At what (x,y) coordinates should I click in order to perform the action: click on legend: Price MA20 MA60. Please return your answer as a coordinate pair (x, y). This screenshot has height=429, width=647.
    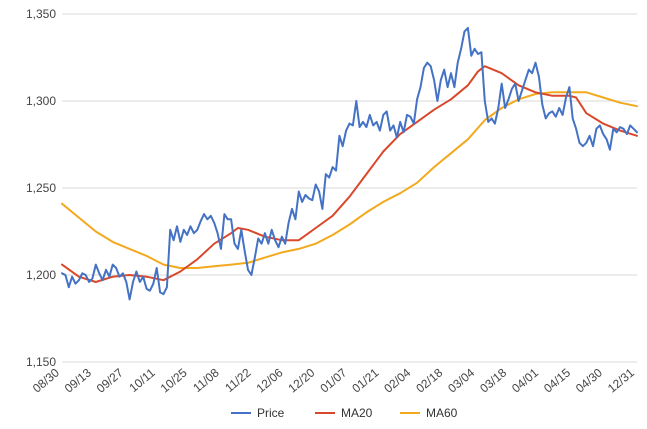
    Looking at the image, I should click on (344, 413).